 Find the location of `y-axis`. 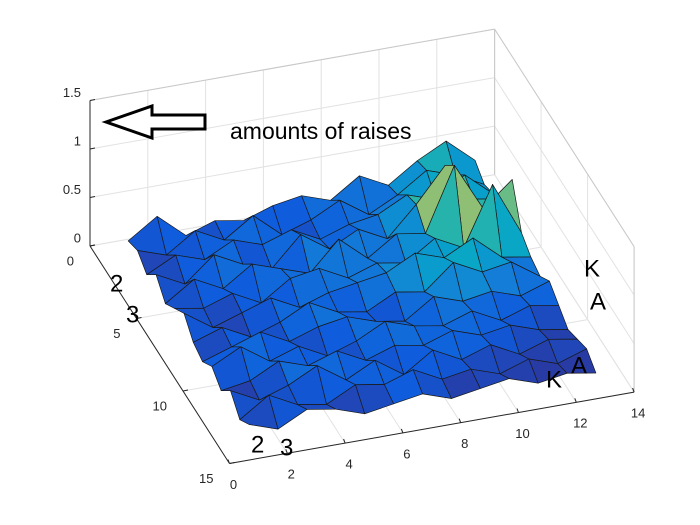

y-axis is located at coordinates (159, 354).